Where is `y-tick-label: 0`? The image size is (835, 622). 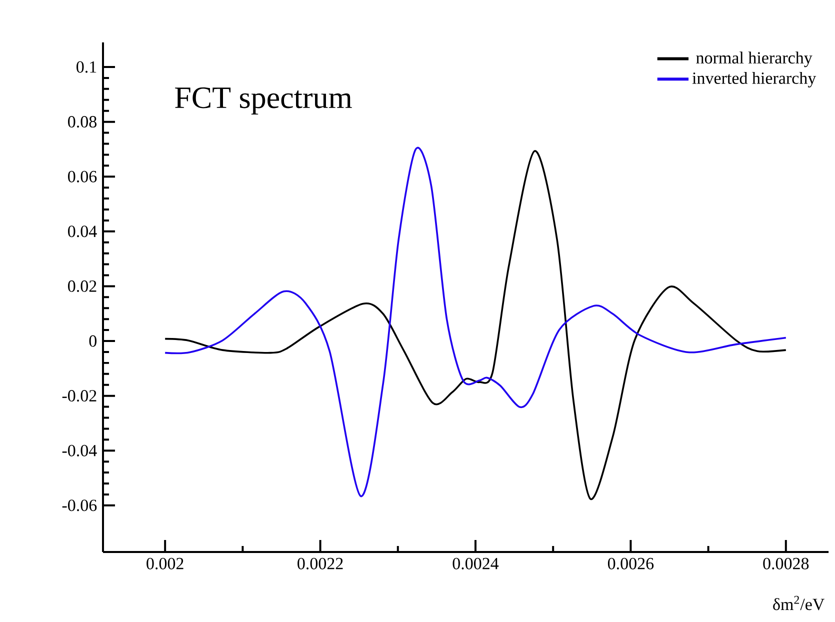 y-tick-label: 0 is located at coordinates (92, 341).